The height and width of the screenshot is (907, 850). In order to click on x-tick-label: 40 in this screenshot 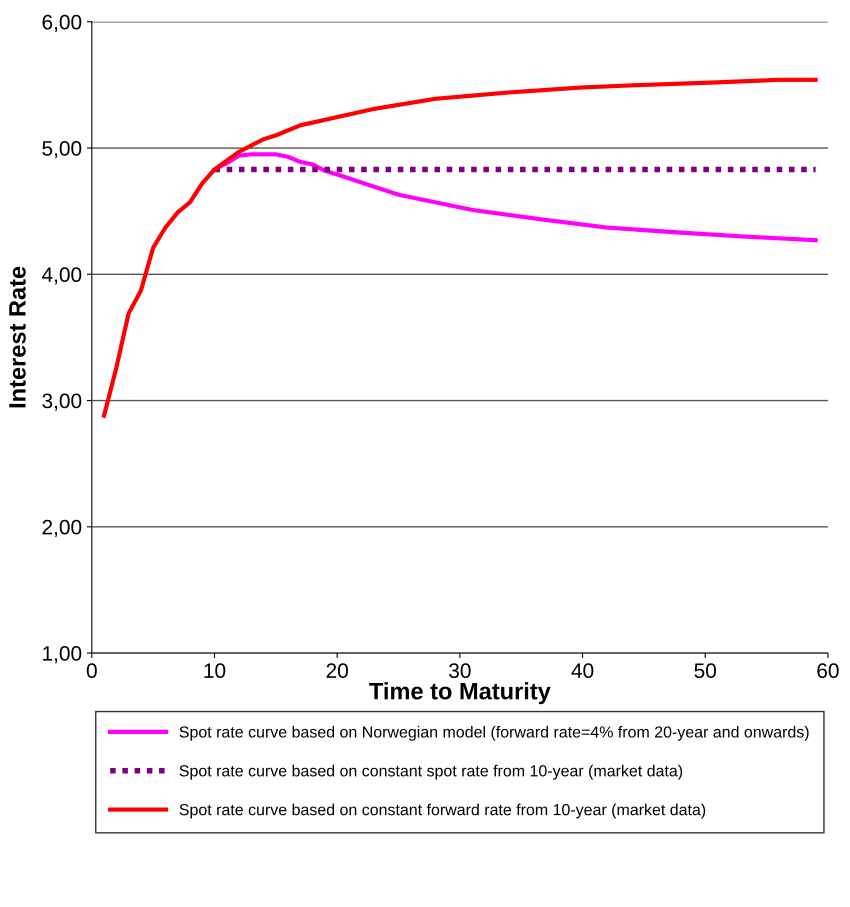, I will do `click(582, 670)`.